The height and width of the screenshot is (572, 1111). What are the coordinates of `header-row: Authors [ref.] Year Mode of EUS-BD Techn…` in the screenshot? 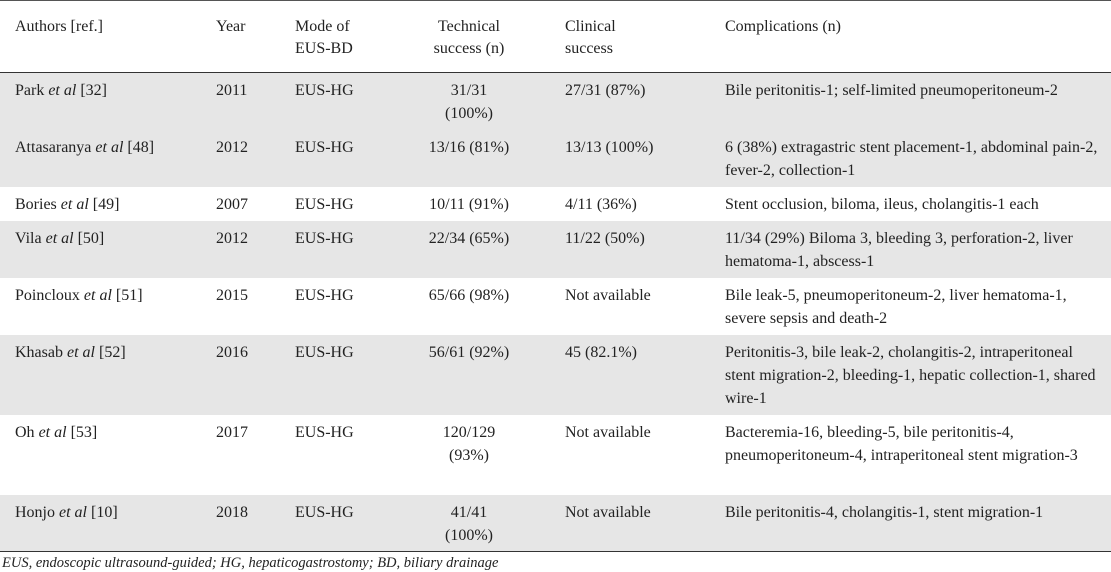 It's located at (555, 36).